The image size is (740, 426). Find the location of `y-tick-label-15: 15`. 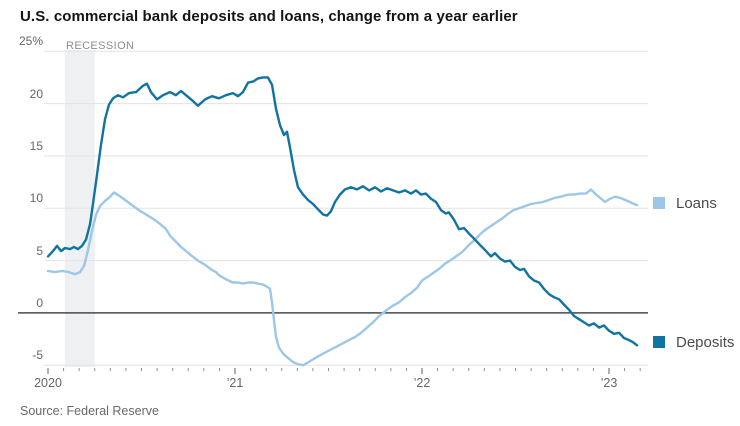

y-tick-label-15: 15 is located at coordinates (36, 145).